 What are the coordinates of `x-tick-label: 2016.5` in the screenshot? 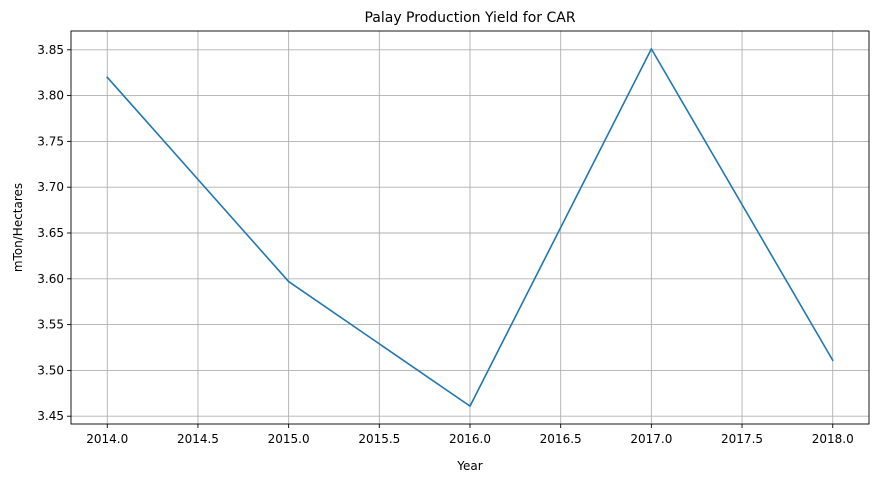 It's located at (561, 439).